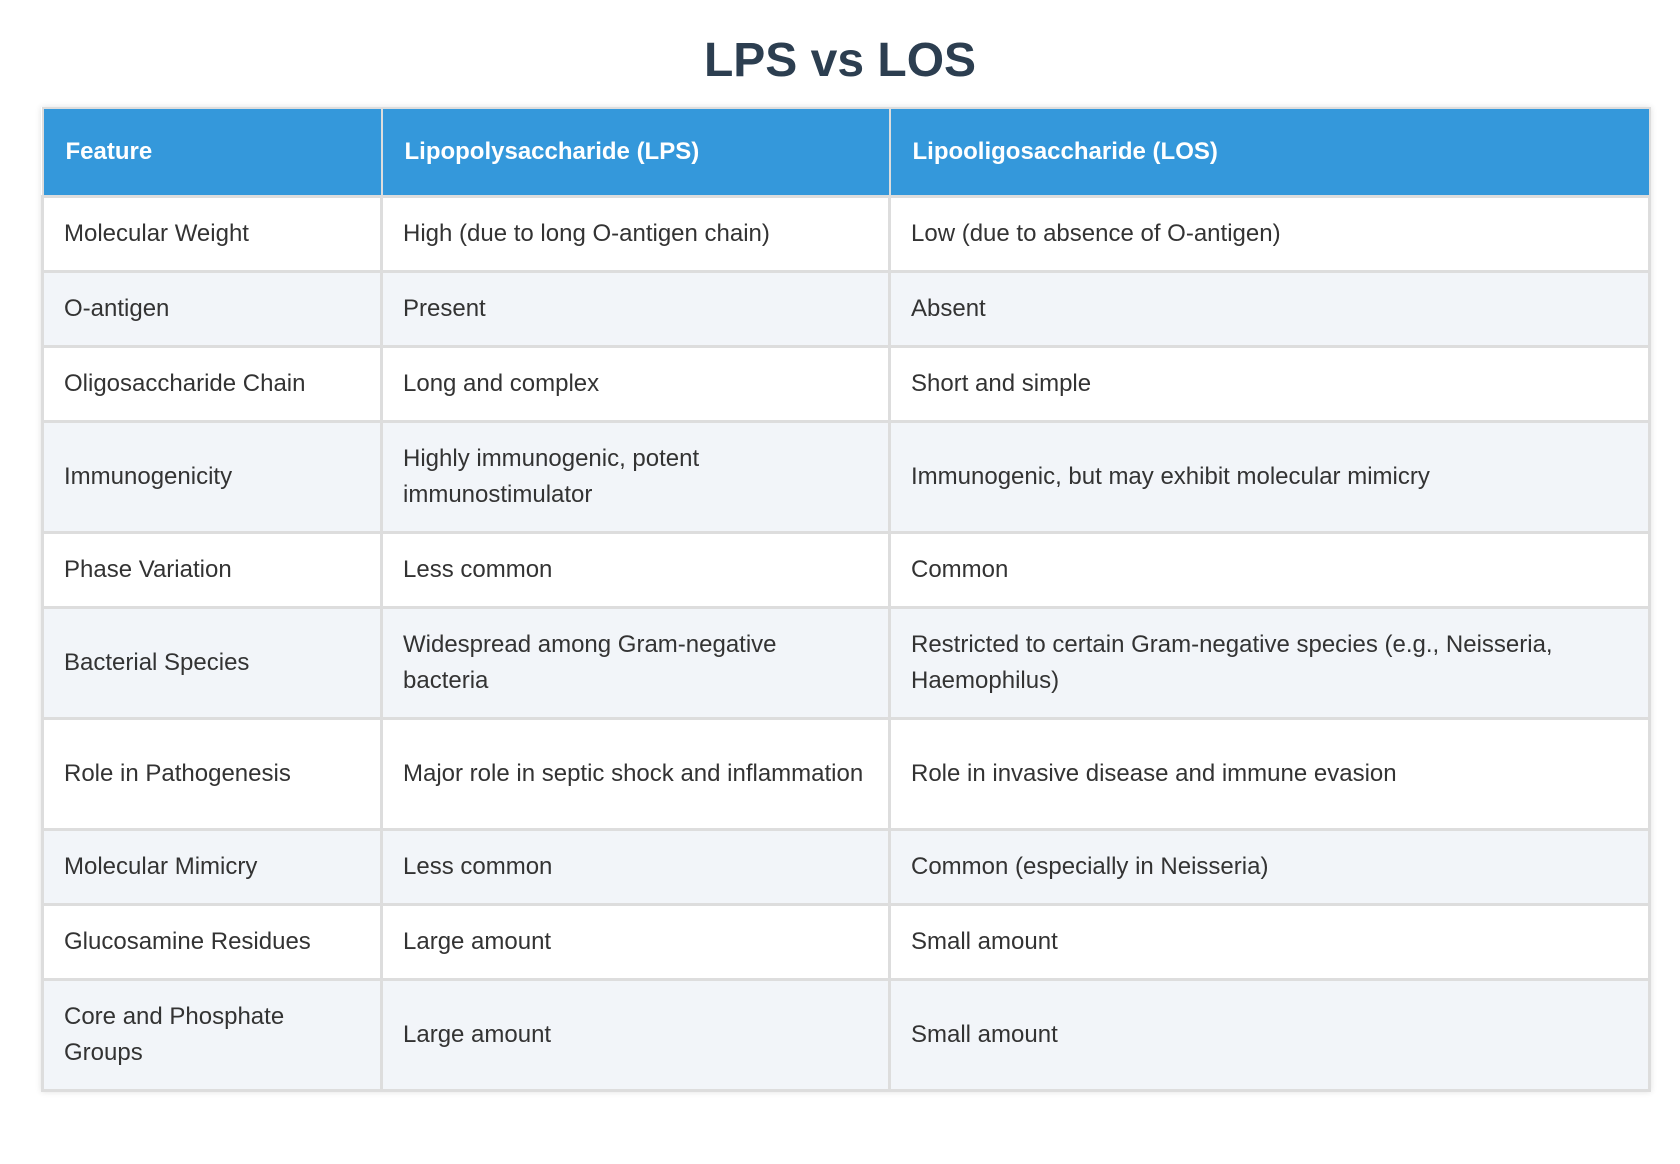 The width and height of the screenshot is (1680, 1164). I want to click on cell-los: Low (due to absence of O-antigen), so click(1269, 234).